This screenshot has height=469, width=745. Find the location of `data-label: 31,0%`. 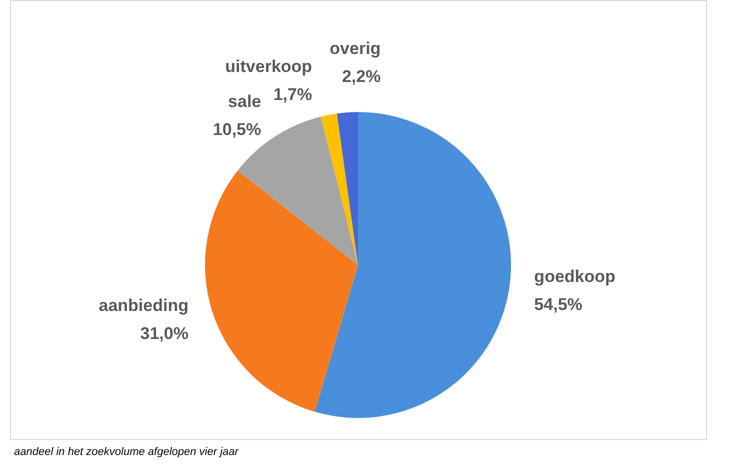

data-label: 31,0% is located at coordinates (164, 333).